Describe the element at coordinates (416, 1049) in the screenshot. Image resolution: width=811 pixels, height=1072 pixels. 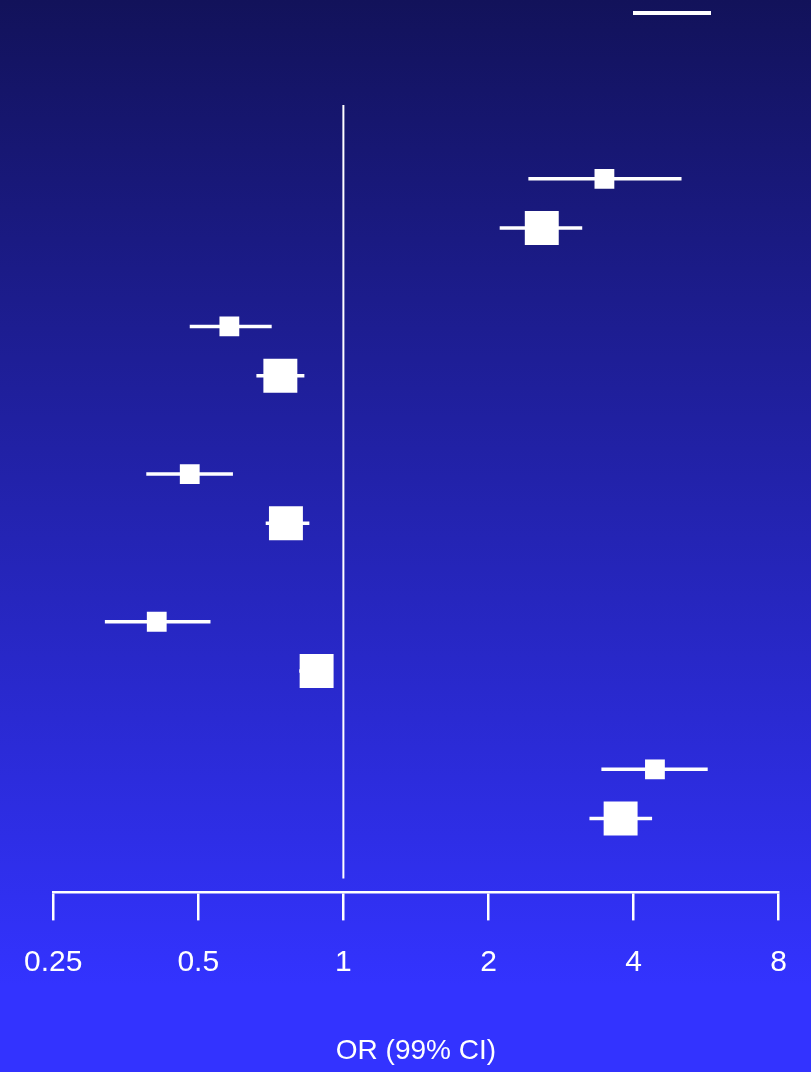
I see `x-axis-title: OR (99% CI)` at that location.